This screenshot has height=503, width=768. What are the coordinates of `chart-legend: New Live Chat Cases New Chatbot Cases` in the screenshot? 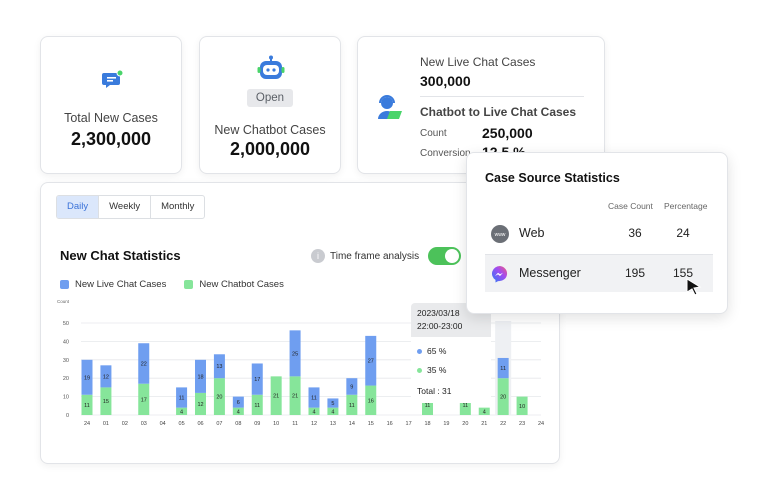 It's located at (181, 284).